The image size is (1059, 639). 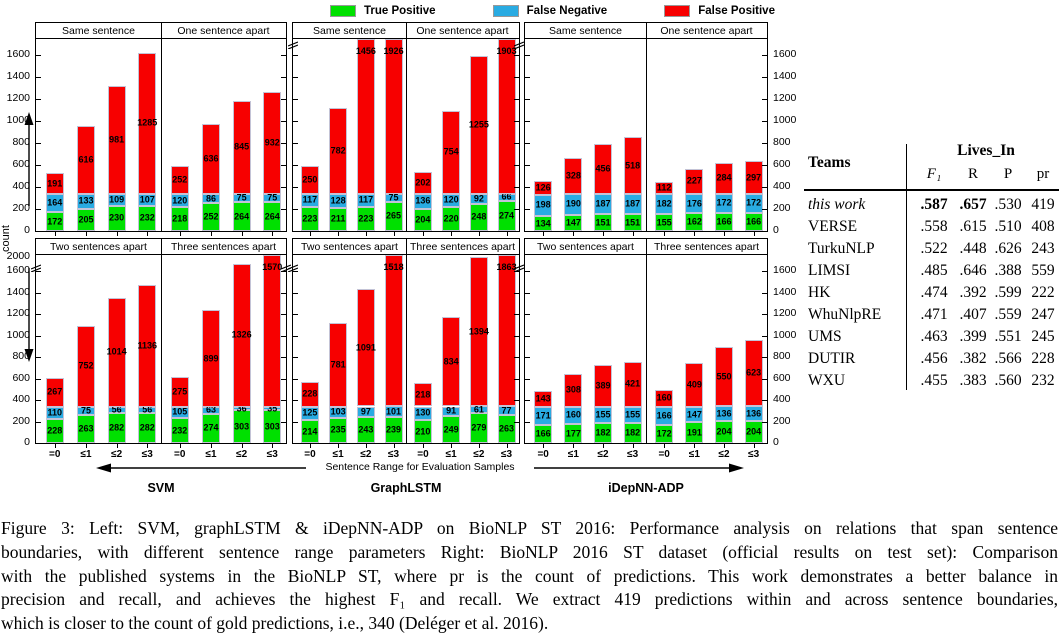 What do you see at coordinates (719, 11) in the screenshot?
I see `legend-item-false-positive: False Positive` at bounding box center [719, 11].